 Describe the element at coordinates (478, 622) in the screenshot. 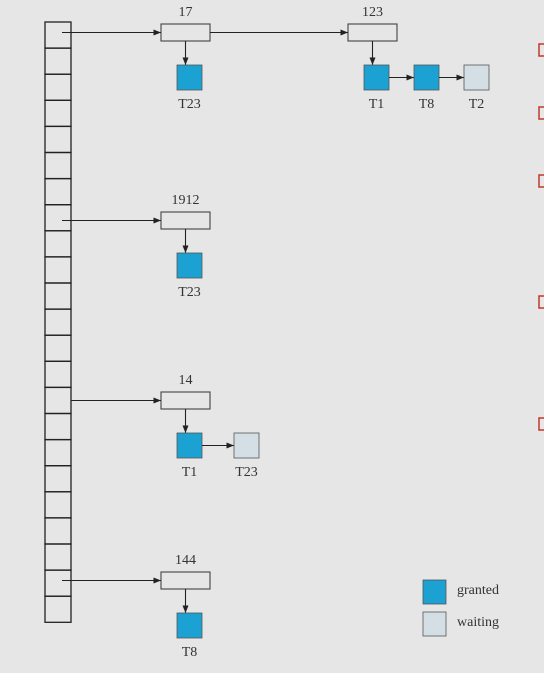

I see `legend-label: waiting` at that location.